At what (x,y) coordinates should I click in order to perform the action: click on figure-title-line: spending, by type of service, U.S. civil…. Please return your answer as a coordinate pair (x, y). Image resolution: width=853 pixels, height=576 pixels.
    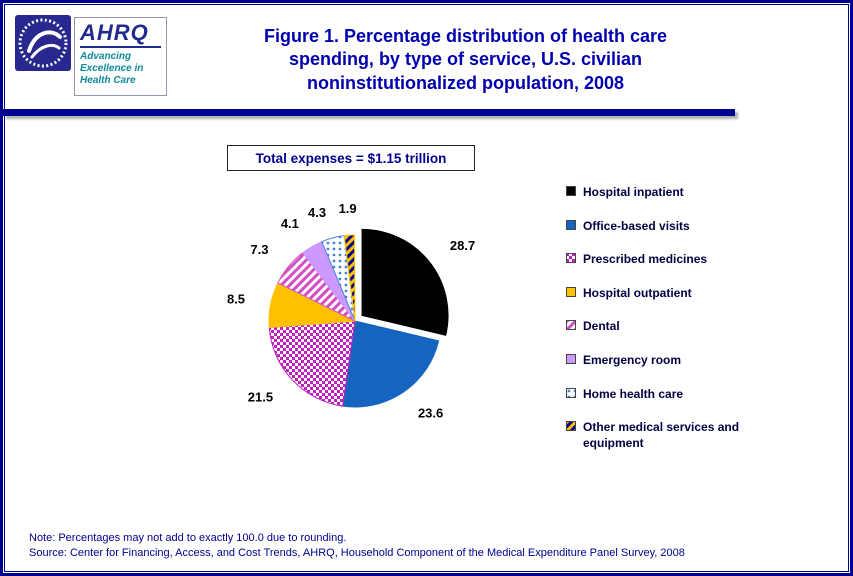
    Looking at the image, I should click on (465, 59).